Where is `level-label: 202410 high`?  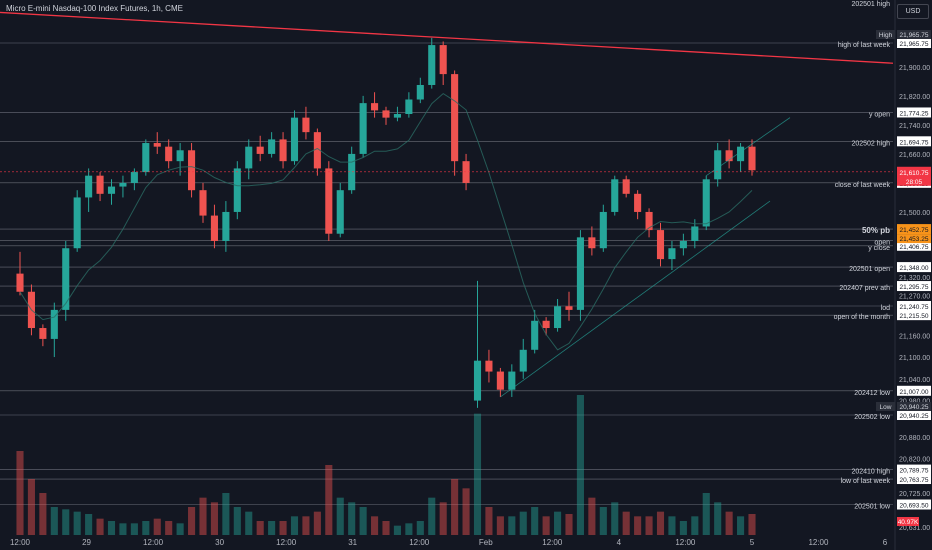 level-label: 202410 high is located at coordinates (870, 472).